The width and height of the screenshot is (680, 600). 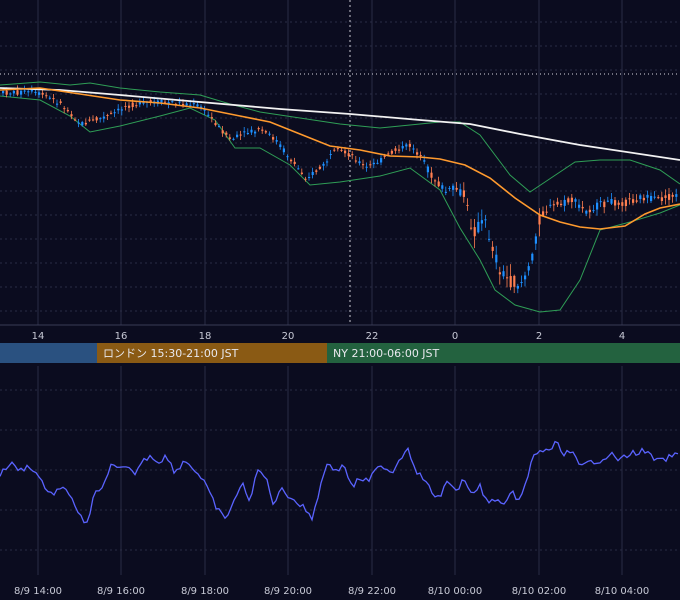 I want to click on x-tick-label: 8/9 20:00, so click(x=288, y=591).